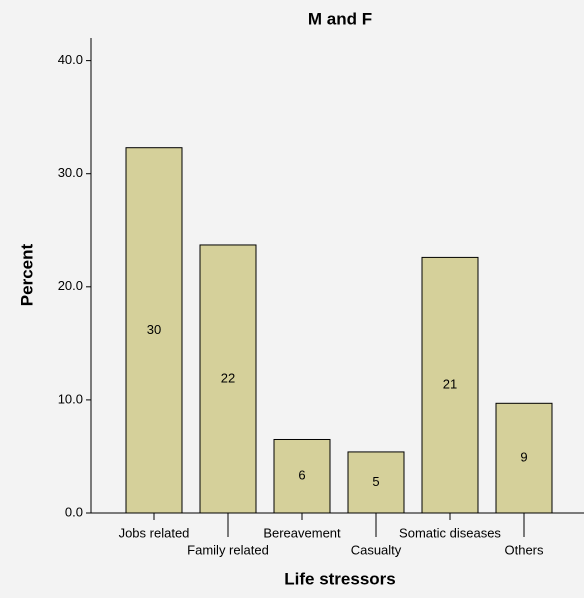 The image size is (584, 598). What do you see at coordinates (74, 511) in the screenshot?
I see `y-tick-label: 0.0` at bounding box center [74, 511].